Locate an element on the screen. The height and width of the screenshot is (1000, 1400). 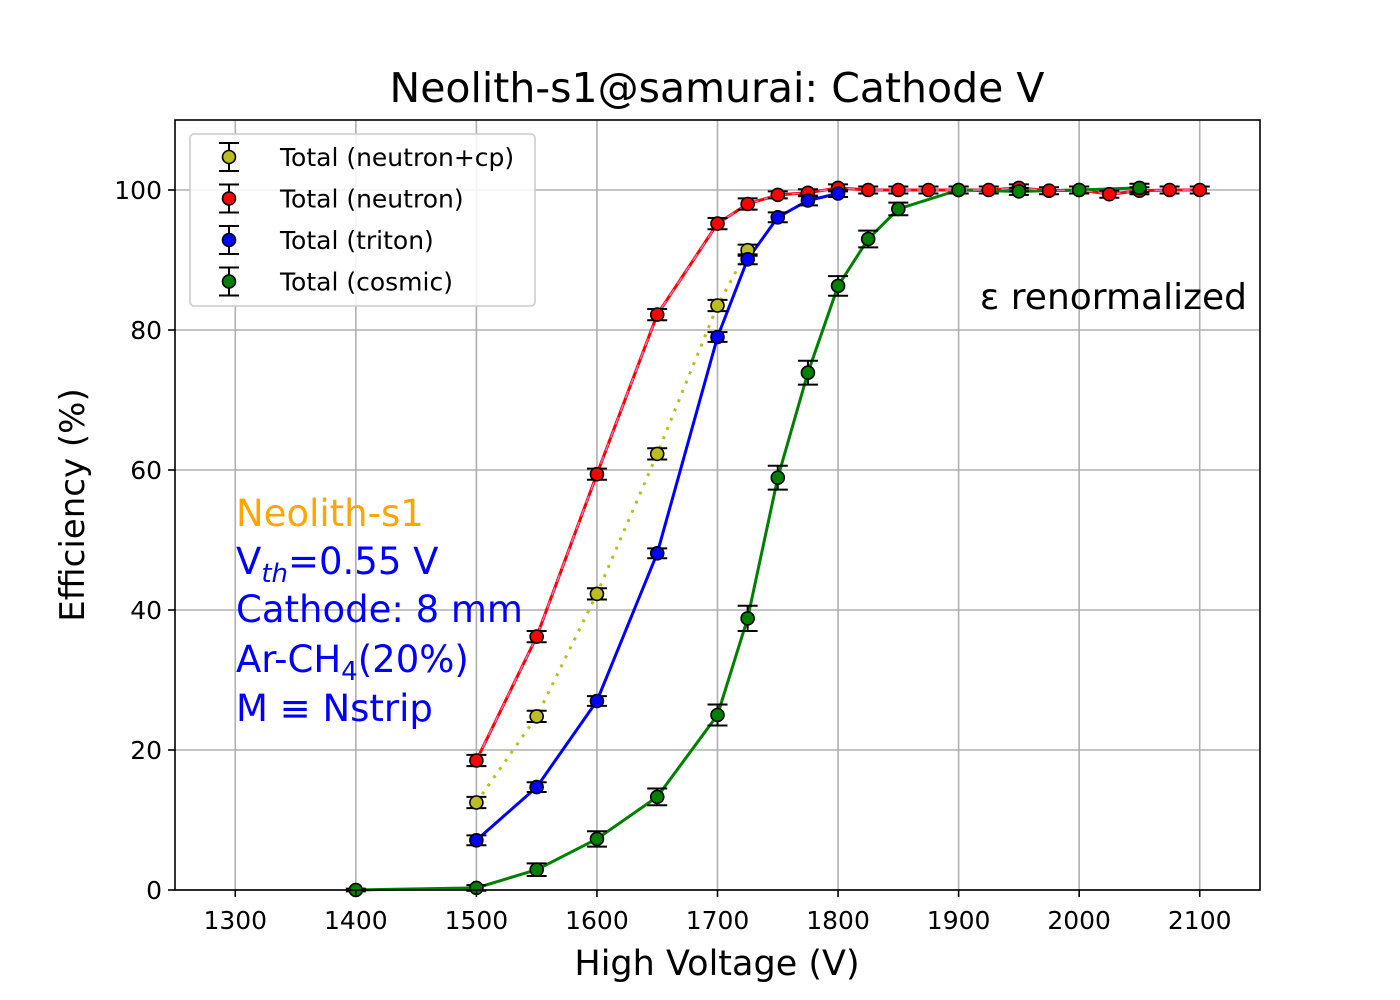
legend-label: Total (neutron+cp) is located at coordinates (396, 157).